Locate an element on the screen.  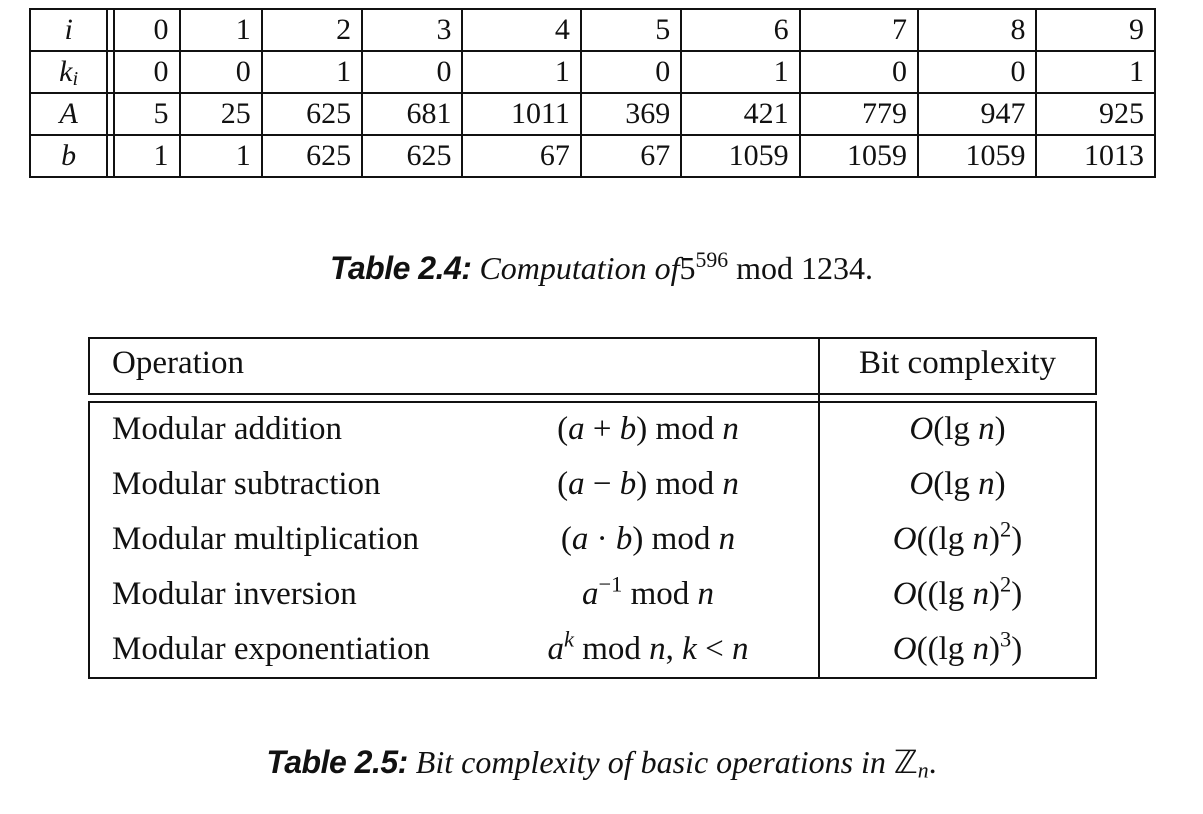
table-cell: 1013 is located at coordinates (1095, 156).